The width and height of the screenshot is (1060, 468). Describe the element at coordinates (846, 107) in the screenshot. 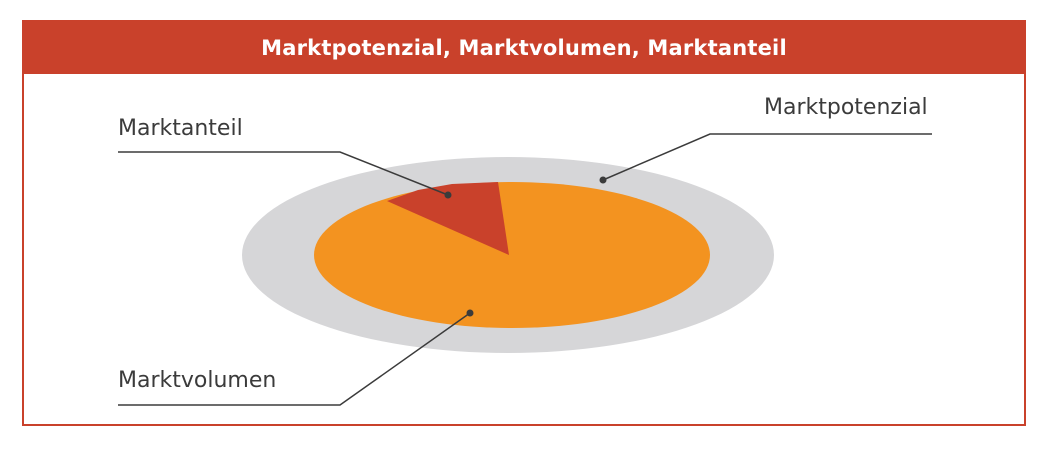

I see `marktpotenzial-label: Marktpotenzial` at that location.